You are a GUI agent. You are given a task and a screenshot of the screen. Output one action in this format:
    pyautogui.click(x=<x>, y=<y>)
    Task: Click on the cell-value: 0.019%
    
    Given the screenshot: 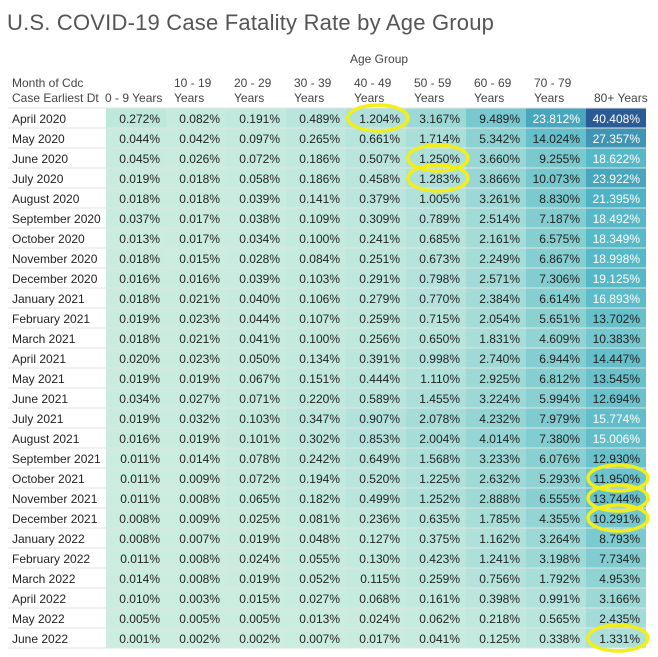 What is the action you would take?
    pyautogui.click(x=139, y=419)
    